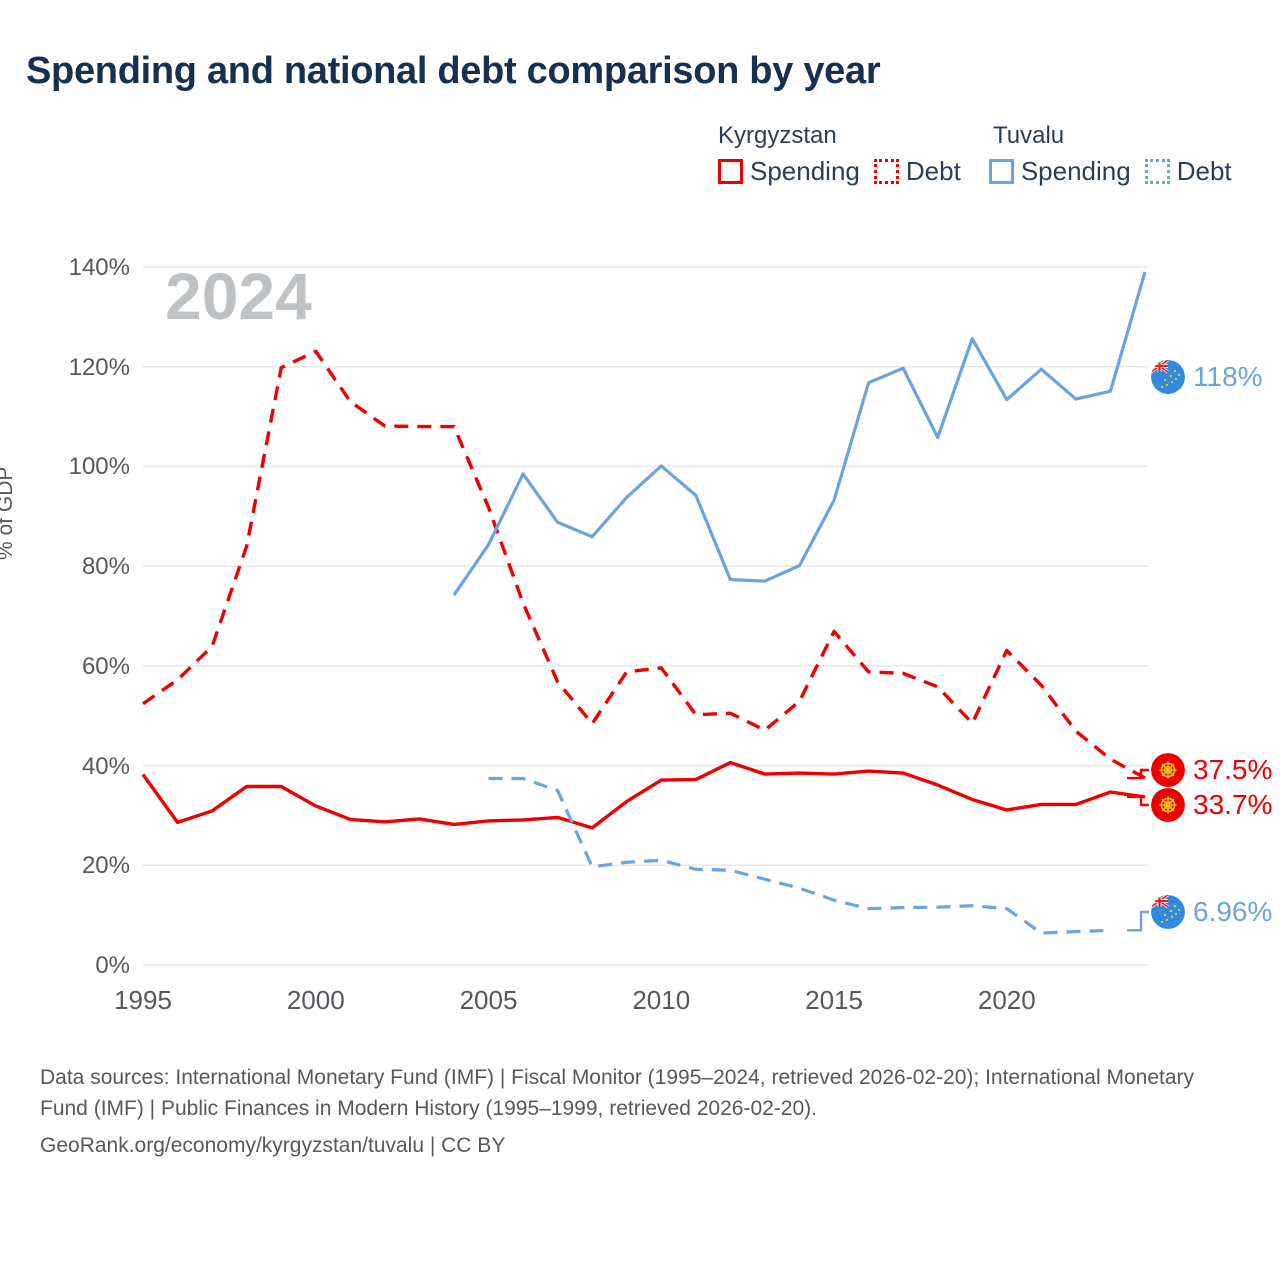  What do you see at coordinates (1138, 850) in the screenshot?
I see `chart-leader-lines` at bounding box center [1138, 850].